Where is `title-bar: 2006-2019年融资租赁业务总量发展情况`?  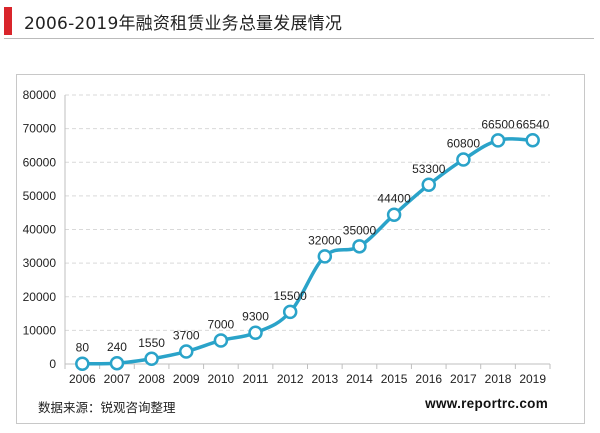 title-bar: 2006-2019年融资租赁业务总量发展情况 is located at coordinates (173, 21).